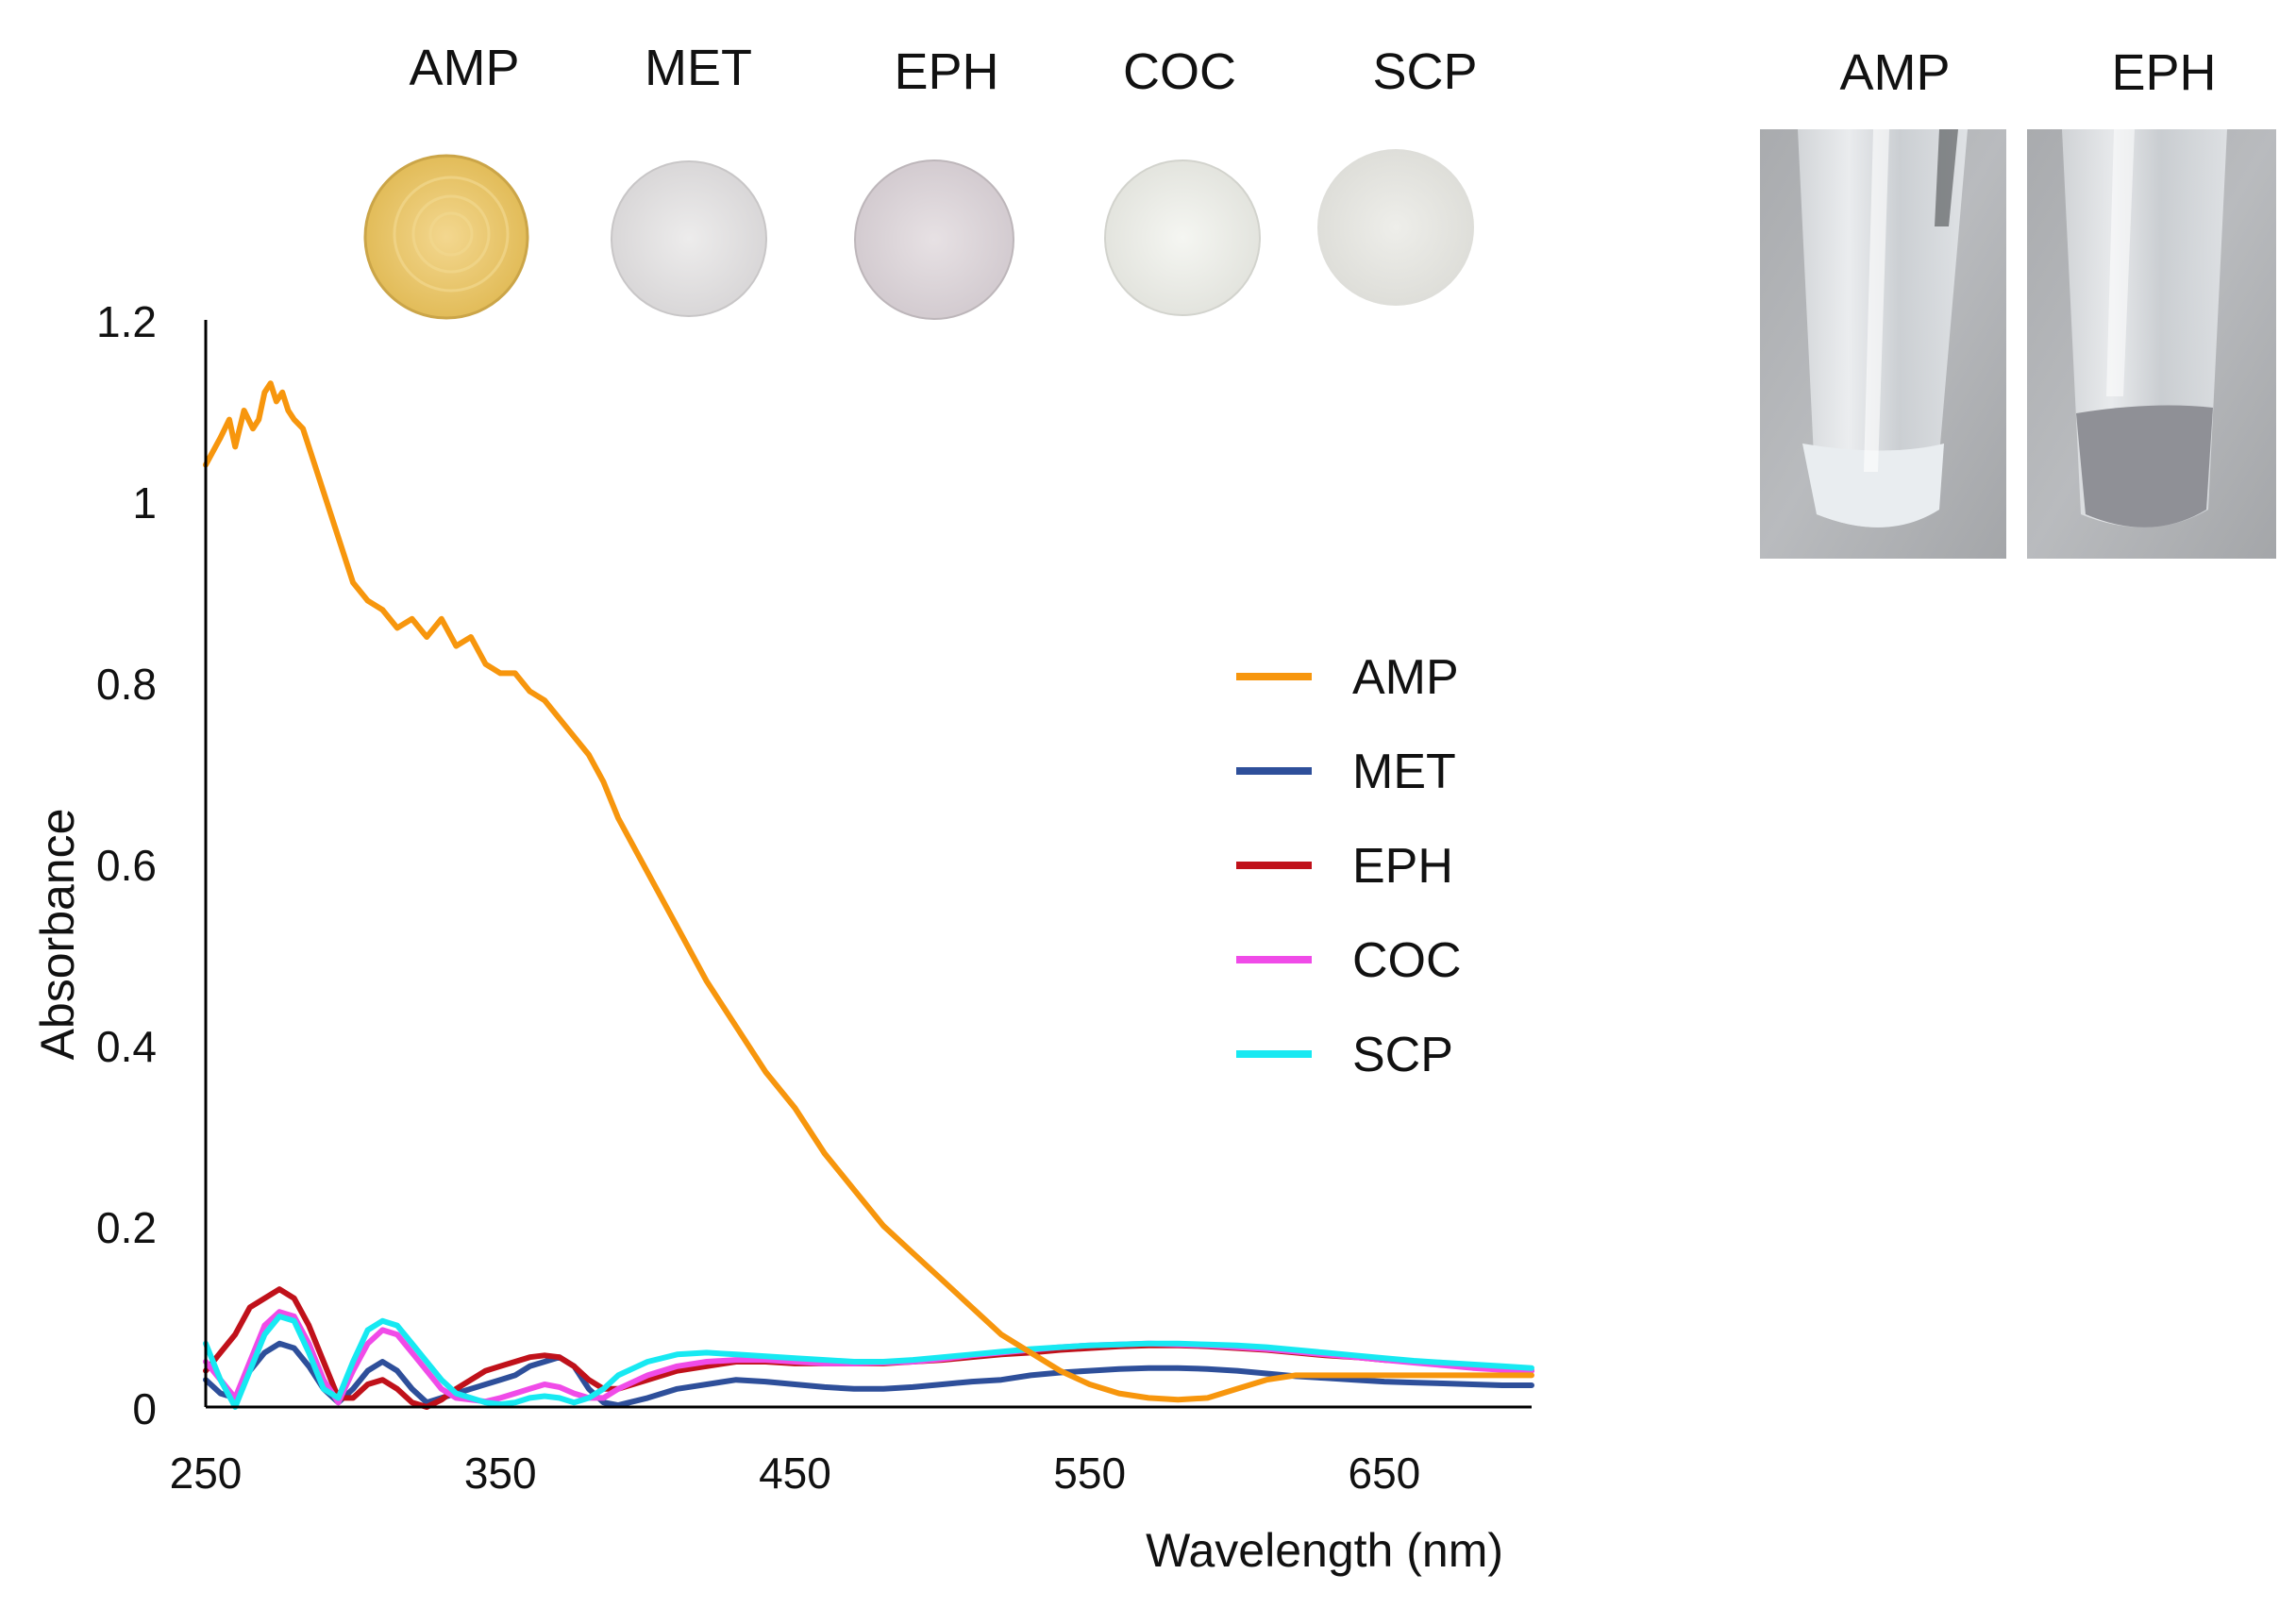  What do you see at coordinates (1403, 1055) in the screenshot?
I see `legend-label-scp: SCP` at bounding box center [1403, 1055].